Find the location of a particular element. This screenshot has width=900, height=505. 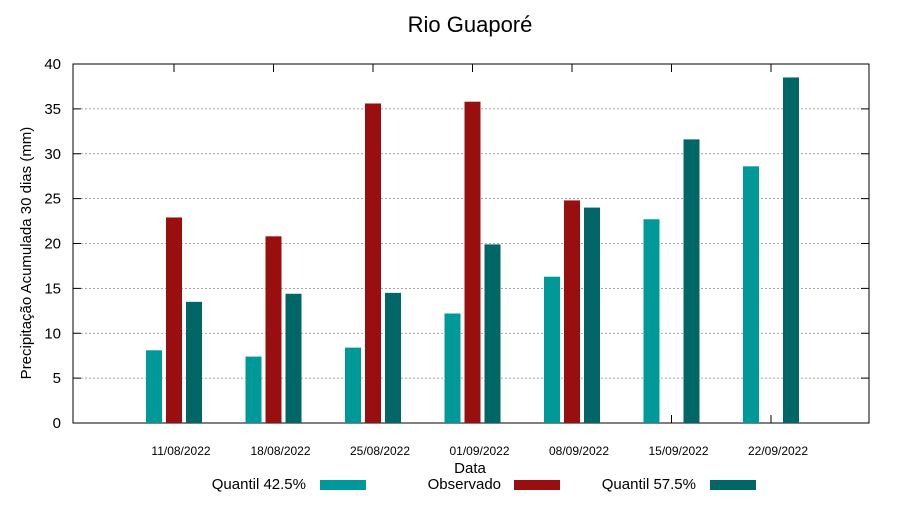

legend-label: Observado is located at coordinates (464, 484).